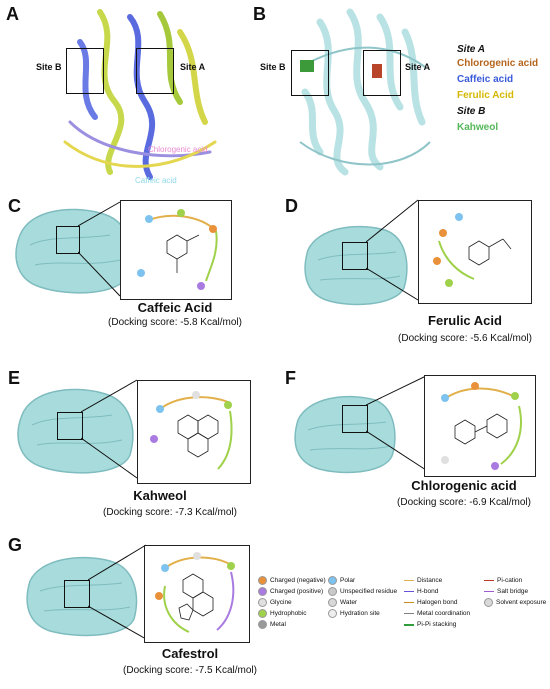  What do you see at coordinates (156, 180) in the screenshot?
I see `overlay-text-caffeic: Caffeic acid` at bounding box center [156, 180].